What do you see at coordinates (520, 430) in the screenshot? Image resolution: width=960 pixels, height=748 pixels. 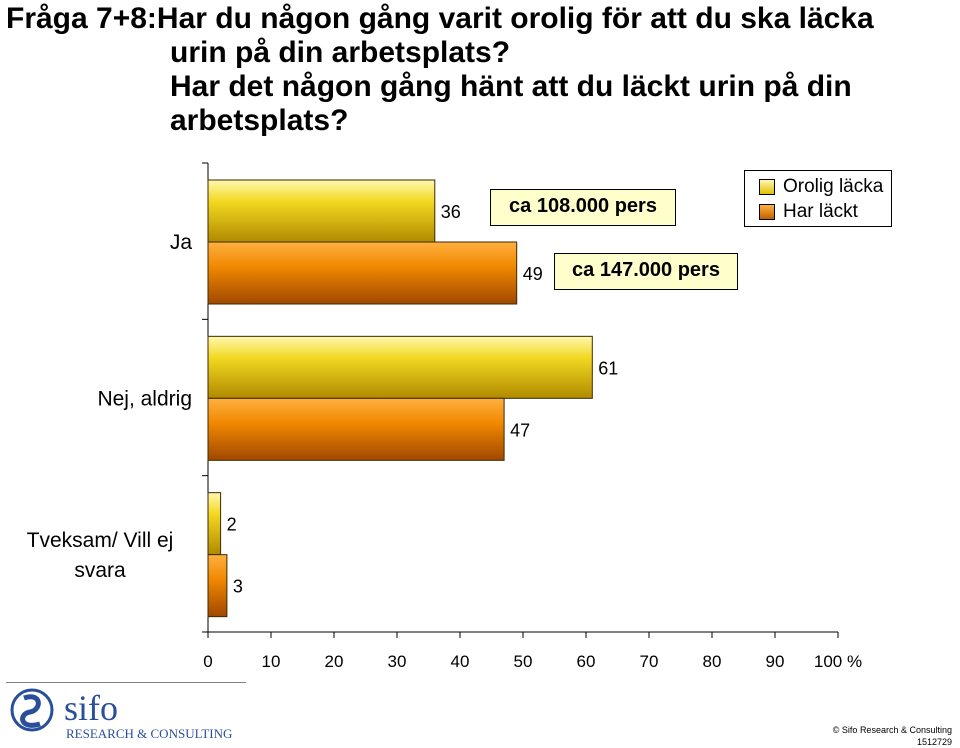 I see `data-label: 47` at bounding box center [520, 430].